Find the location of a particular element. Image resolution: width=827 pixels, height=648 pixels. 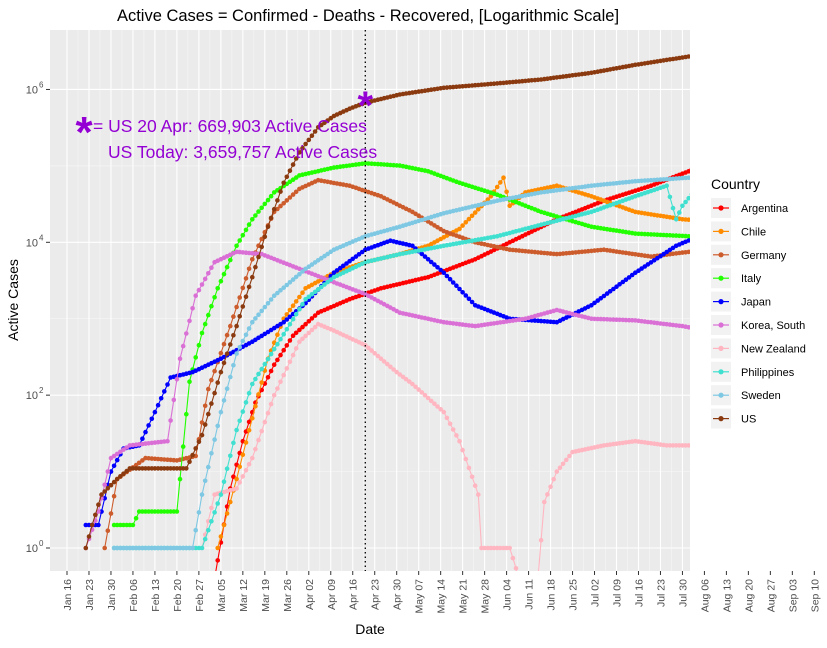

x-tick-label: Jul 09 is located at coordinates (618, 593).